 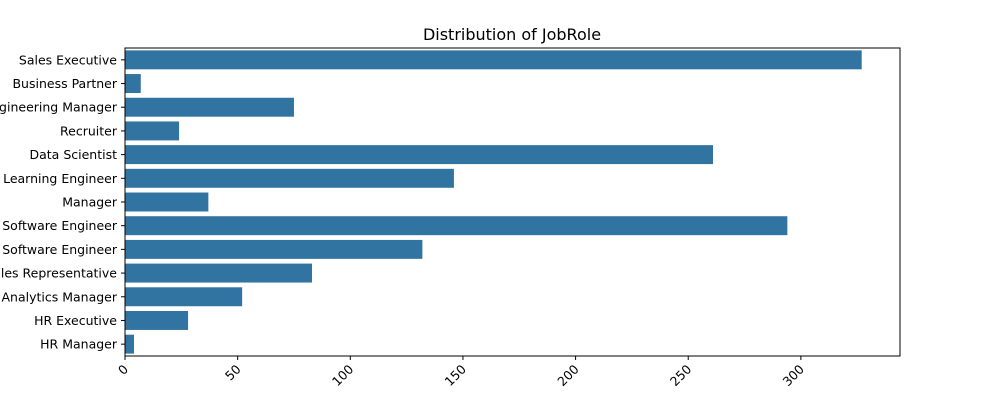 I want to click on x-axis-ticks: 0 50 100 150 200 250 300, so click(x=461, y=372).